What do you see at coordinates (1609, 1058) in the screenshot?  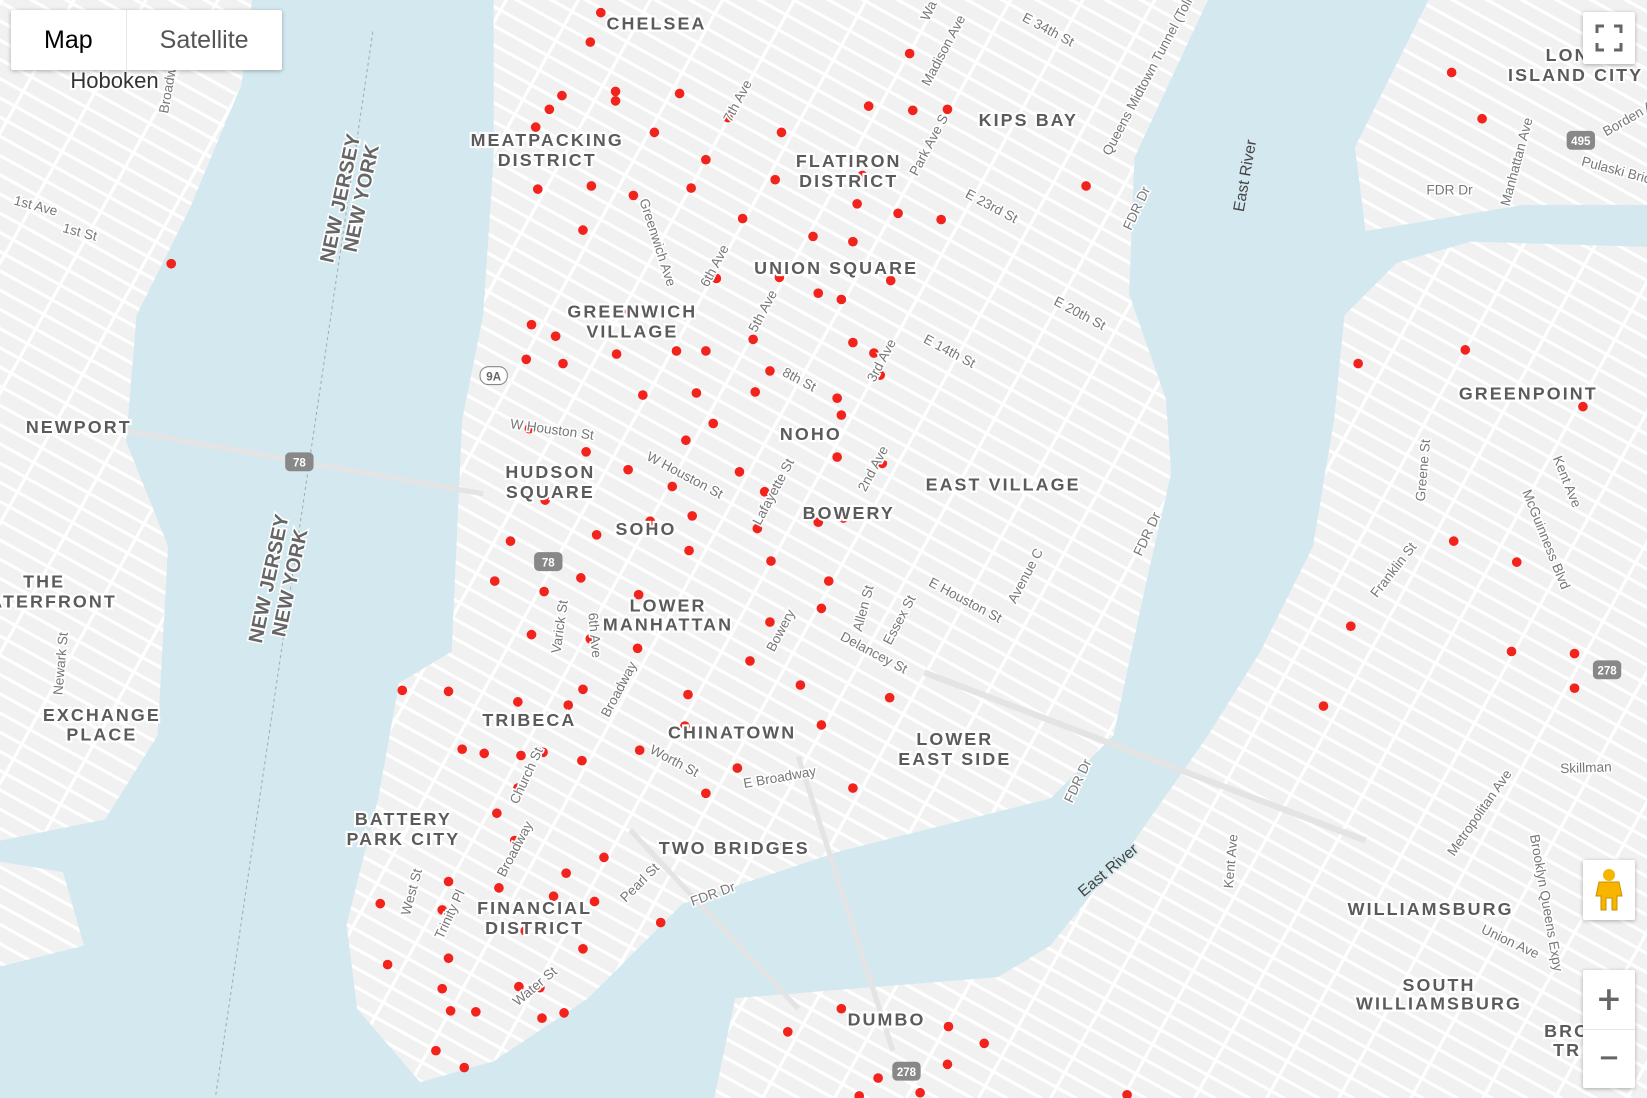 I see `zoom-out-button: −` at bounding box center [1609, 1058].